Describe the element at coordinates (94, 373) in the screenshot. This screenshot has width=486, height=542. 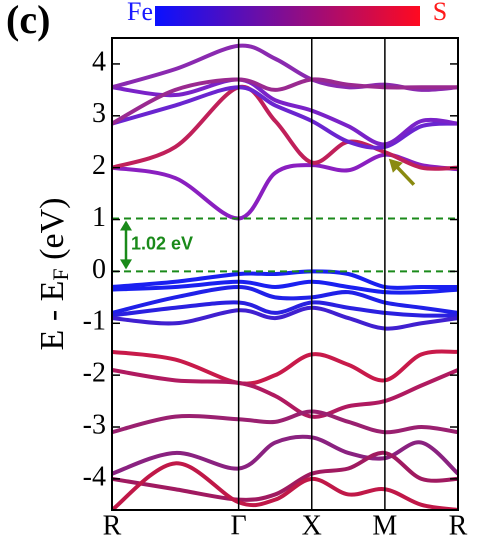
I see `y-tick-label: -2` at that location.